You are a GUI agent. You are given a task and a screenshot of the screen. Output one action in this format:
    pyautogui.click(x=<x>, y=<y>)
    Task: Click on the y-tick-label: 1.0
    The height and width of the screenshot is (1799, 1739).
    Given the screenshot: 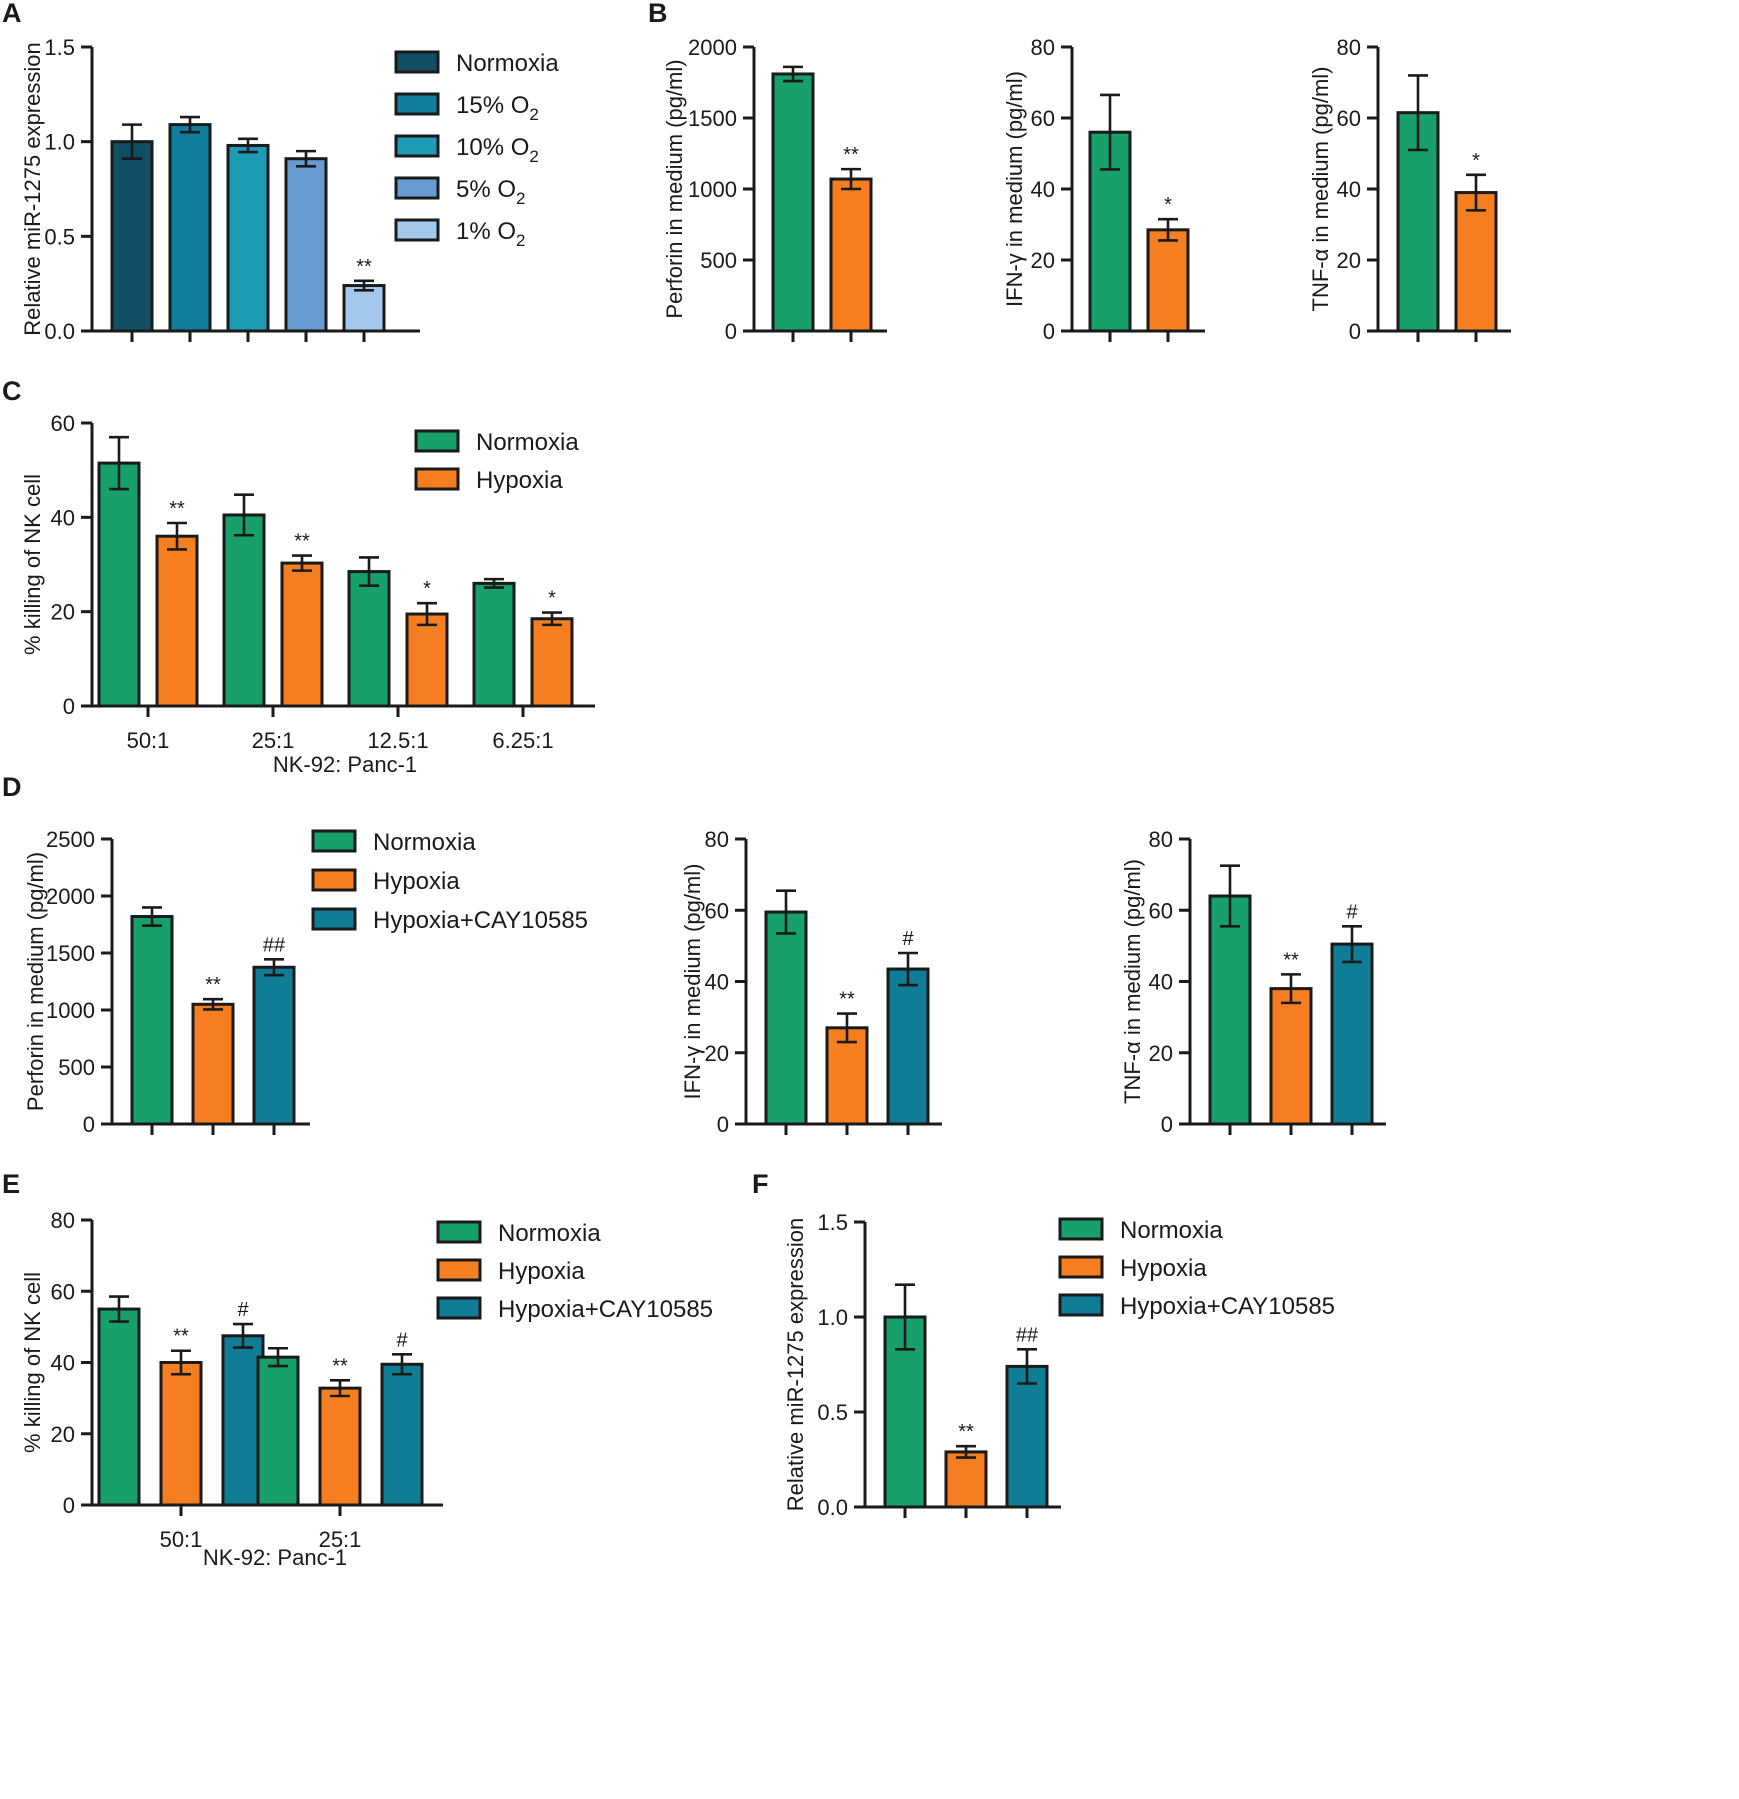 What is the action you would take?
    pyautogui.click(x=59, y=142)
    